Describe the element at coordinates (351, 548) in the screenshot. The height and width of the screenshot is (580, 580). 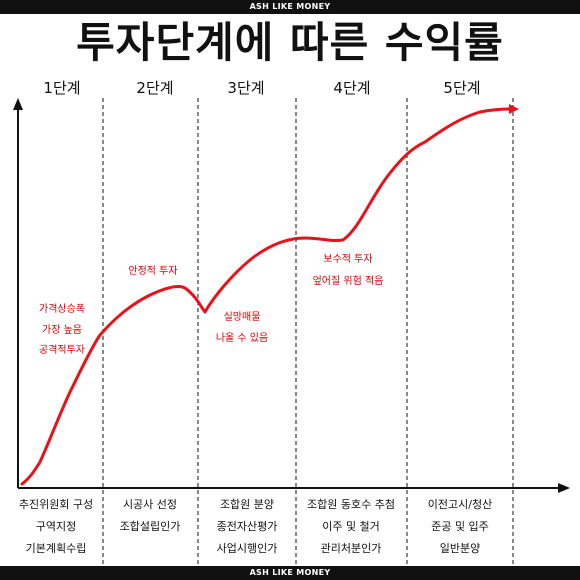
I see `stage4-step-3: 관리처분인가` at that location.